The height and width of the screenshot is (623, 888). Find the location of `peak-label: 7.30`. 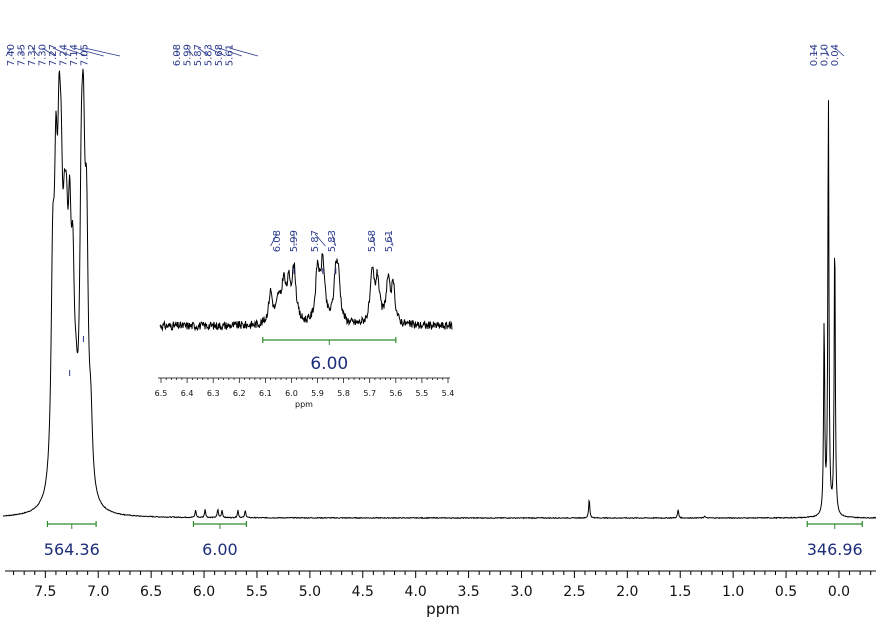

peak-label: 7.30 is located at coordinates (43, 55).